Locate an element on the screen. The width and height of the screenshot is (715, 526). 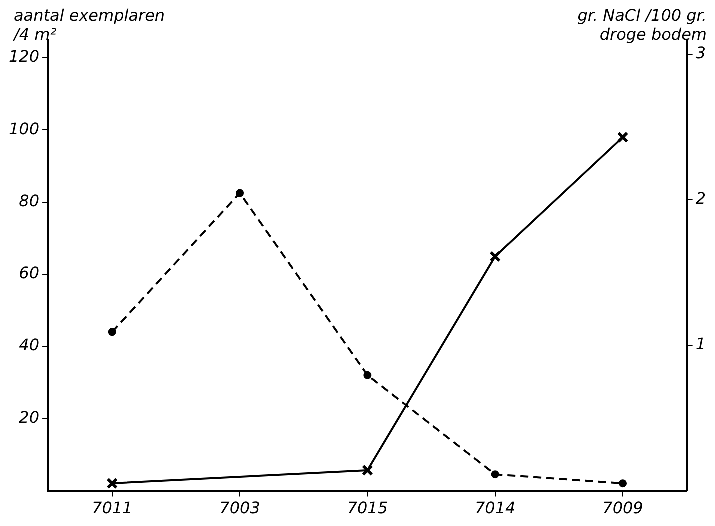
x-tick-label: 7014 is located at coordinates (495, 508).